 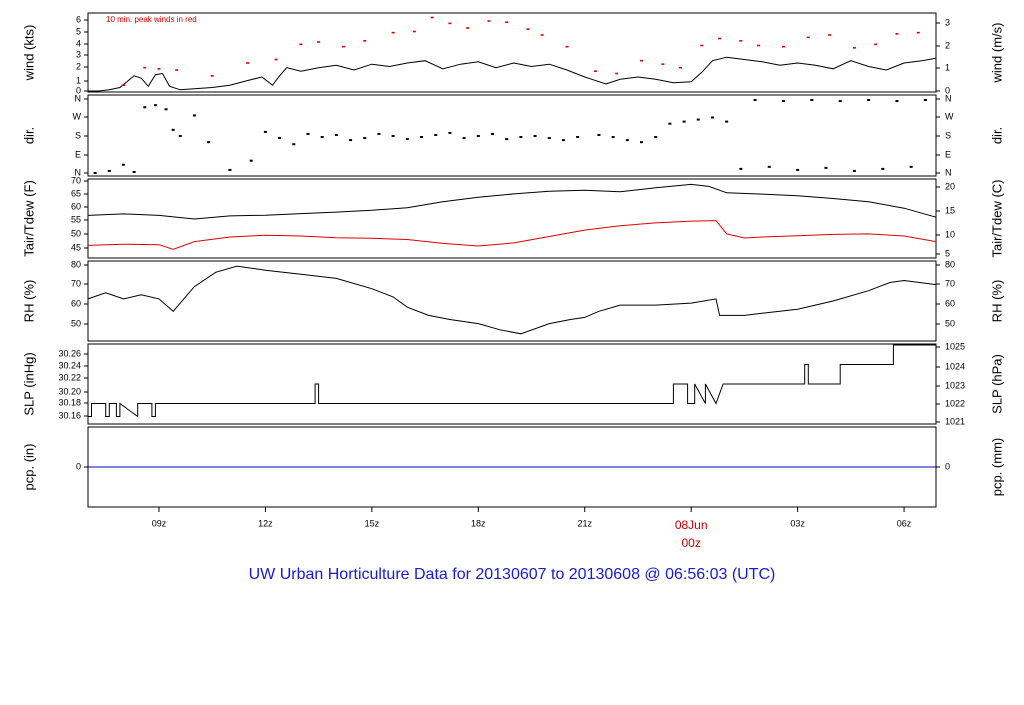 What do you see at coordinates (77, 116) in the screenshot?
I see `ytick-label-left-direction: W` at bounding box center [77, 116].